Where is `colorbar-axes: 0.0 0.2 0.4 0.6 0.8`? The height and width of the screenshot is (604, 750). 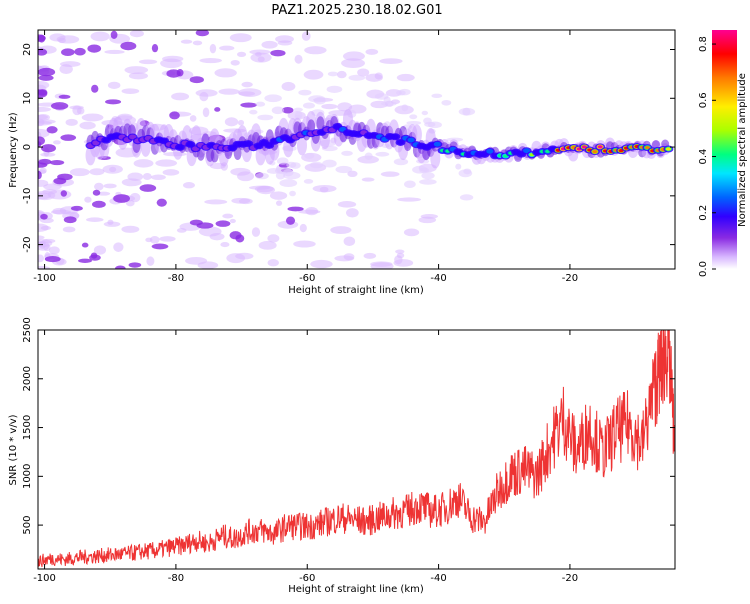 colorbar-axes: 0.0 0.2 0.4 0.6 0.8 is located at coordinates (707, 156).